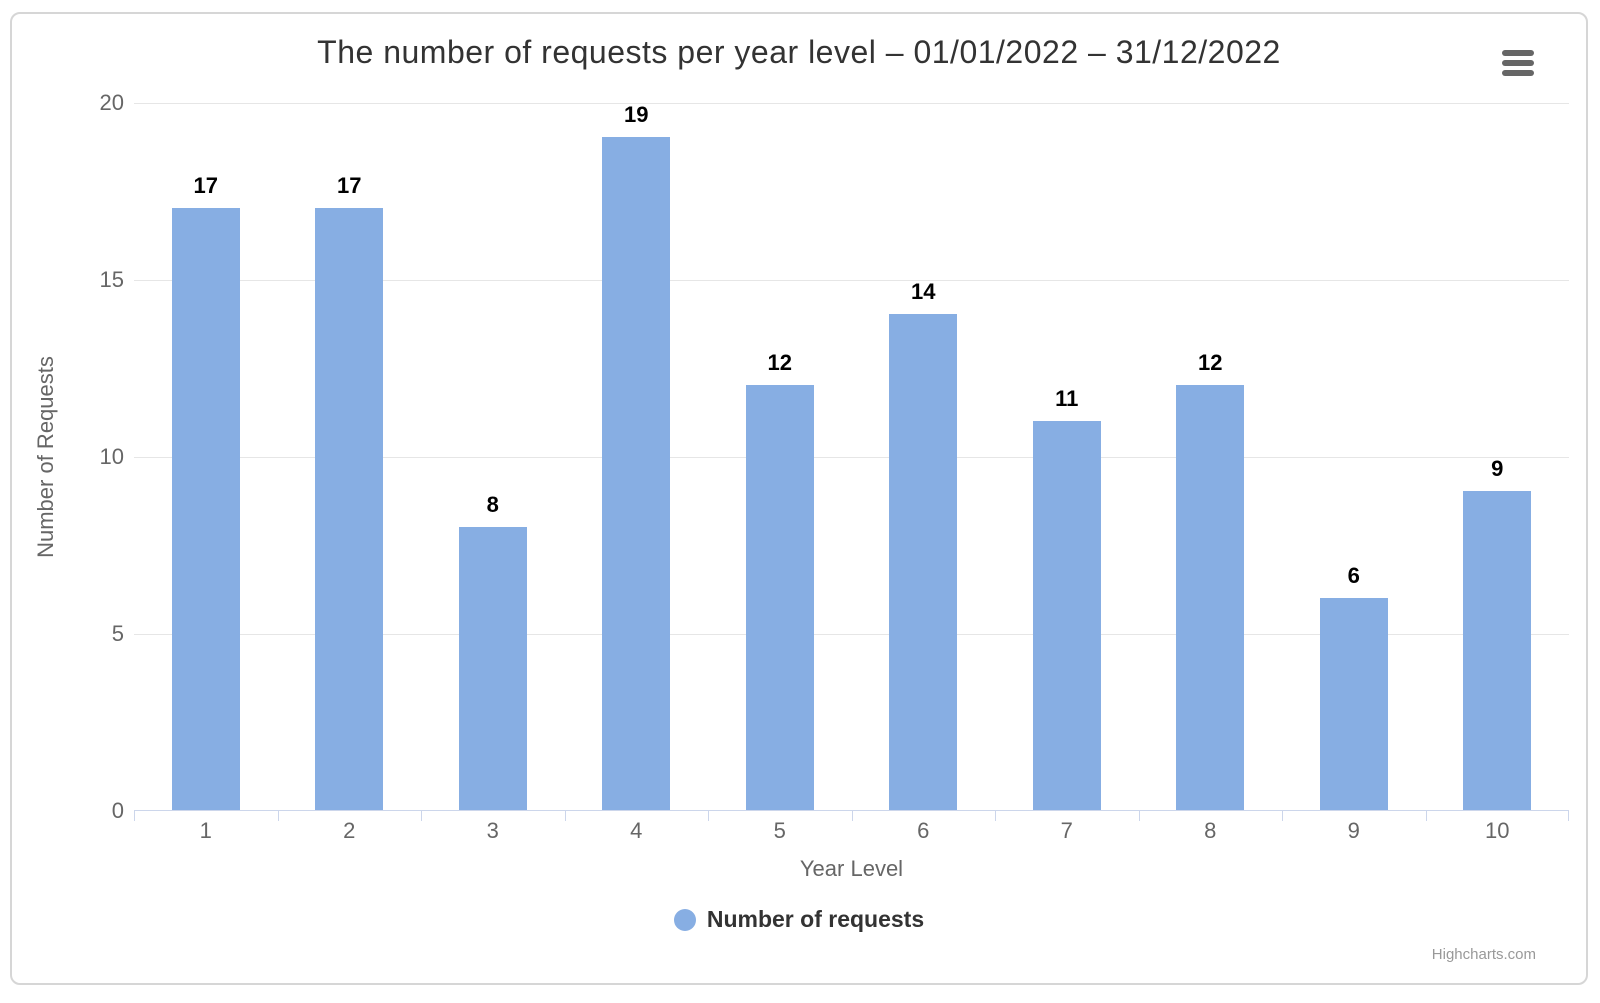  I want to click on bar-data-label: 8, so click(492, 504).